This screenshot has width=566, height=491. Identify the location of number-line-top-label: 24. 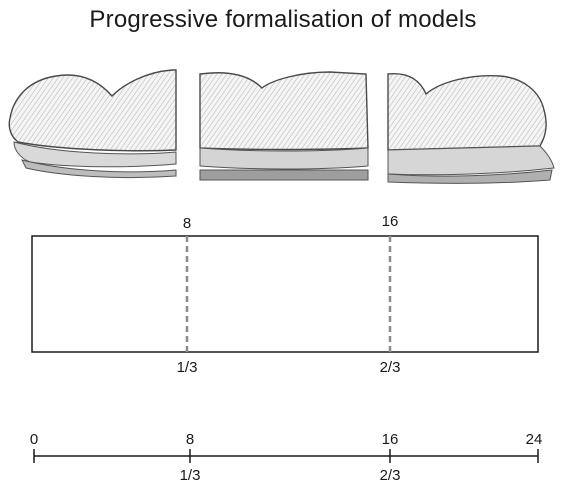
(534, 439).